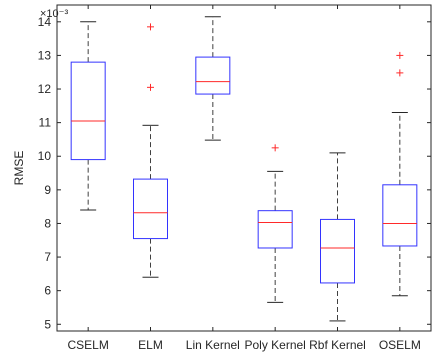 The image size is (436, 356). I want to click on y-tick-label: 8, so click(47, 223).